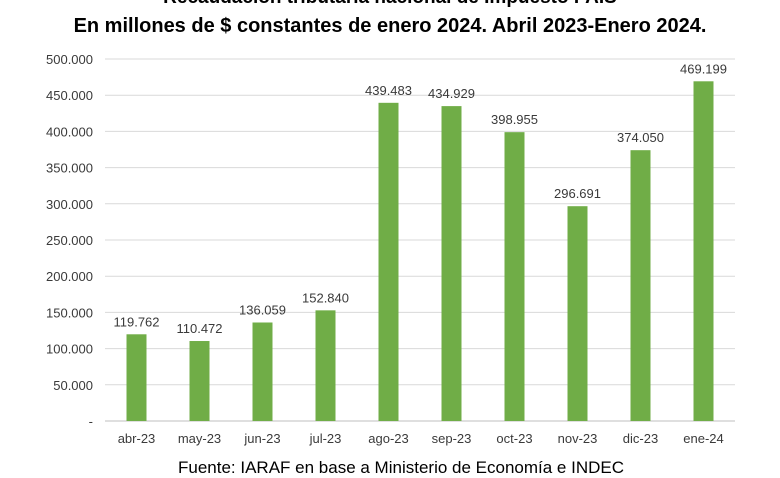 This screenshot has width=780, height=478. I want to click on data-label: 469.199, so click(703, 68).